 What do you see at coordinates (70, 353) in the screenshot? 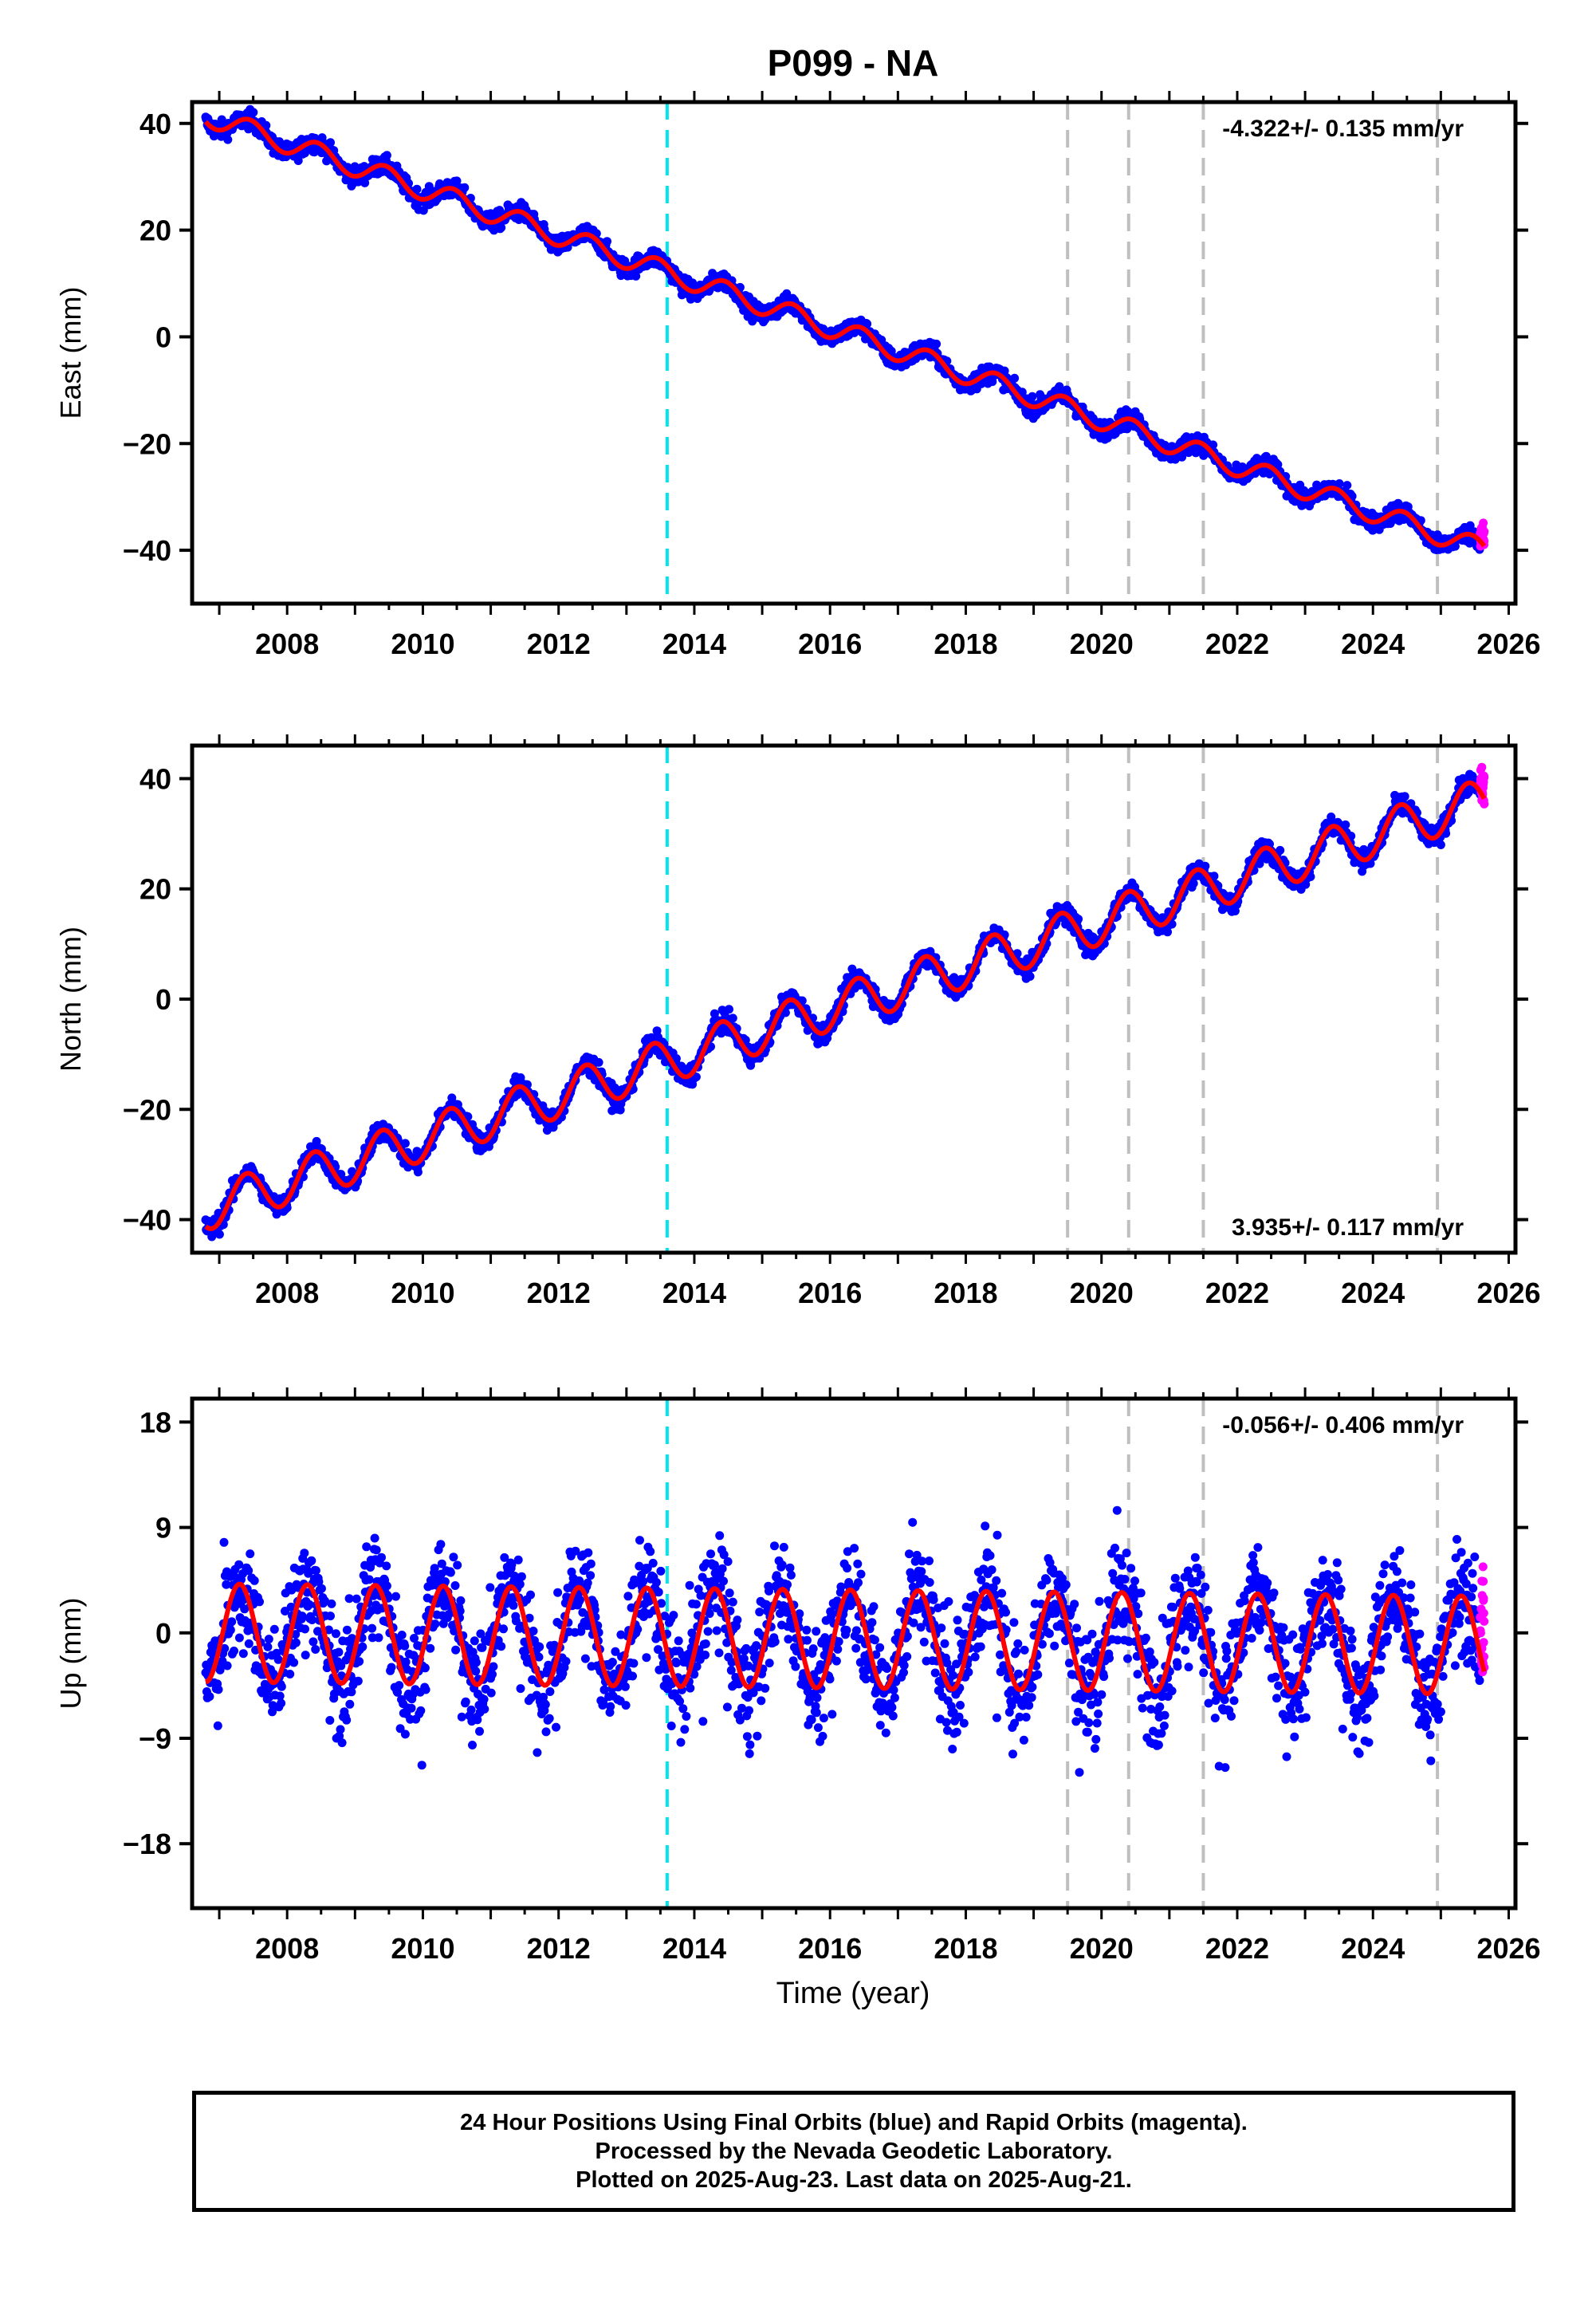
I see `y-axis-label: East (mm)` at bounding box center [70, 353].